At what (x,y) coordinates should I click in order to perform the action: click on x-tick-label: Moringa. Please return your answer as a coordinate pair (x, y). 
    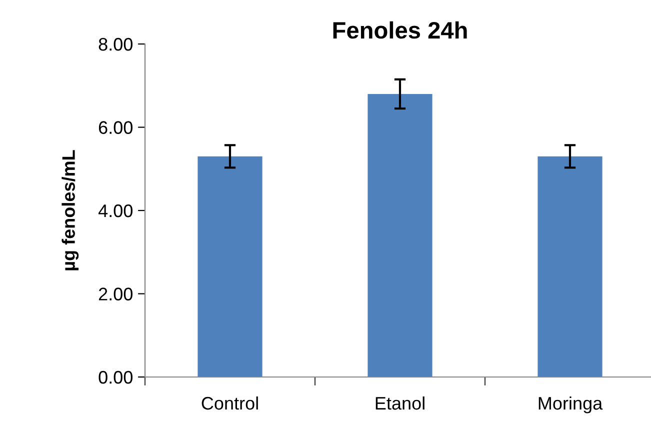
    Looking at the image, I should click on (570, 405).